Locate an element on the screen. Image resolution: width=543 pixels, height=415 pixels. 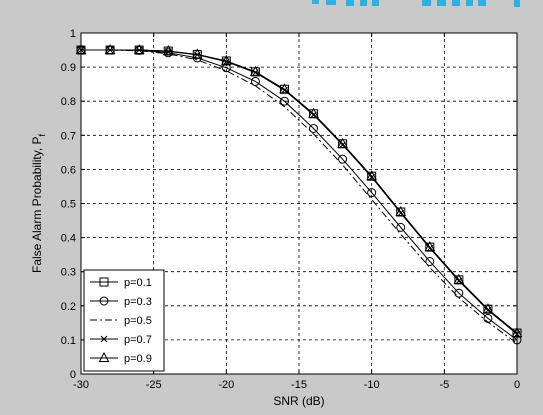
legend-label-0: p=0.1 is located at coordinates (138, 283).